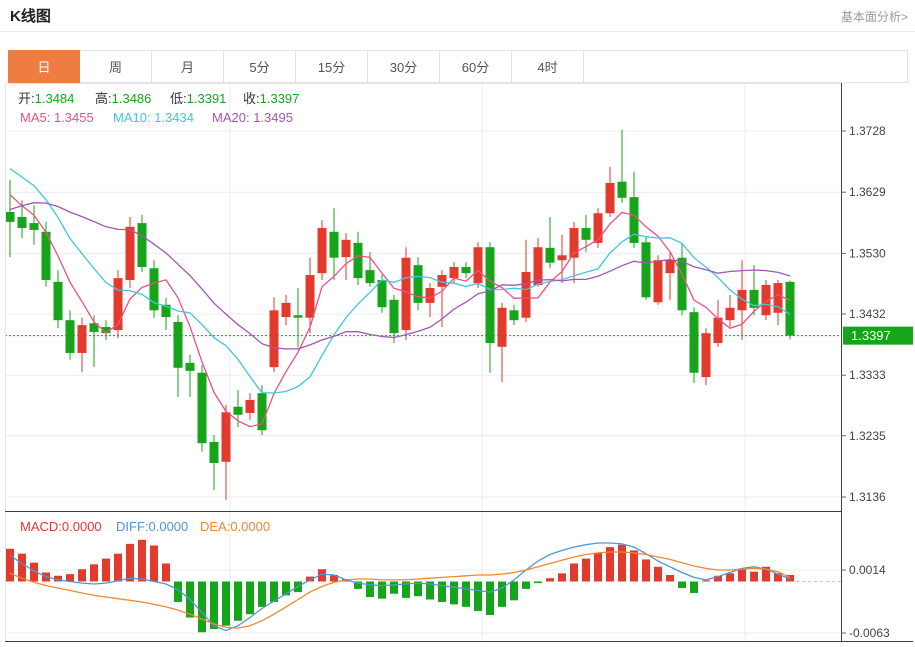 This screenshot has width=915, height=647. Describe the element at coordinates (746, 66) in the screenshot. I see `tabbar-filler` at that location.